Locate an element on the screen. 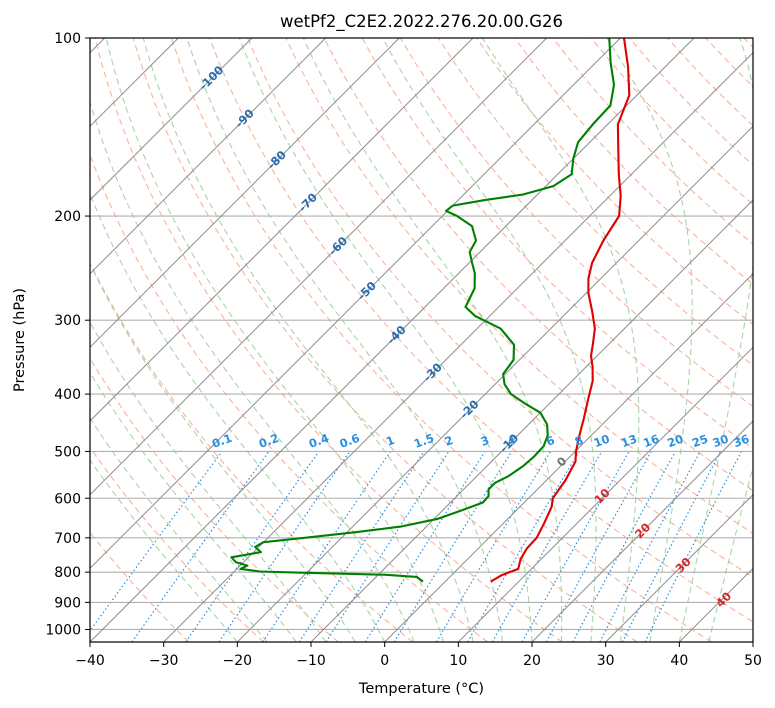 The width and height of the screenshot is (775, 708). mixing-ratio-label: 0.4 is located at coordinates (319, 441).